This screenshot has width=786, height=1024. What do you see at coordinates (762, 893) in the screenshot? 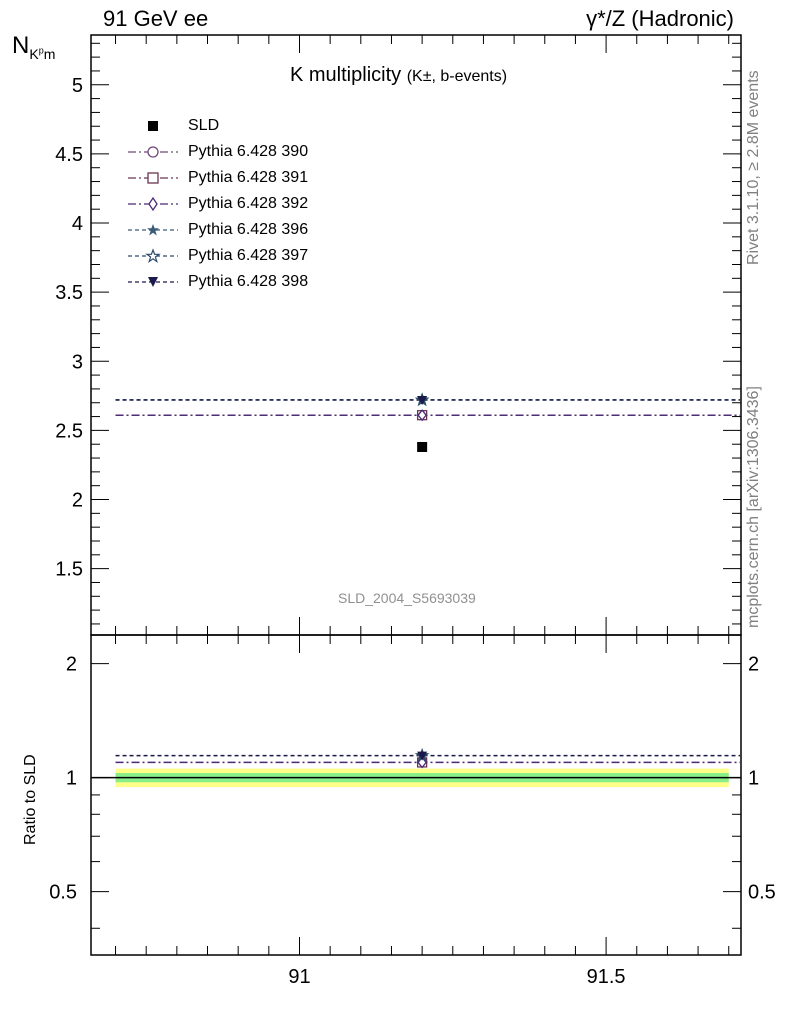
I see `ratio-y-tick-label-right: 0.5` at bounding box center [762, 893].